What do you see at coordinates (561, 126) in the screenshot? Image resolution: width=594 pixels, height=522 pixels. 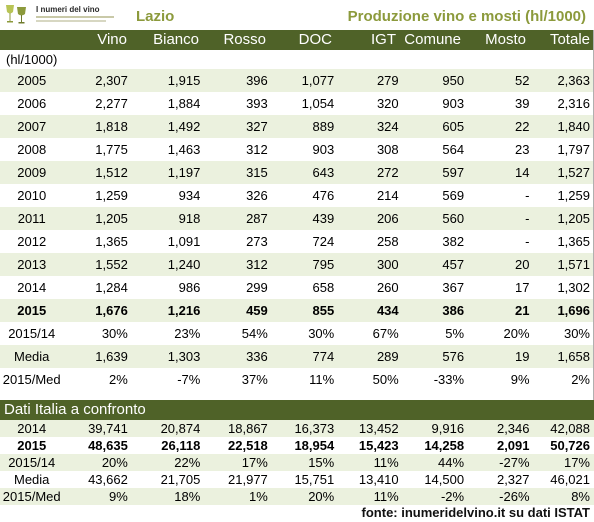 I see `table-cell: 1,840` at bounding box center [561, 126].